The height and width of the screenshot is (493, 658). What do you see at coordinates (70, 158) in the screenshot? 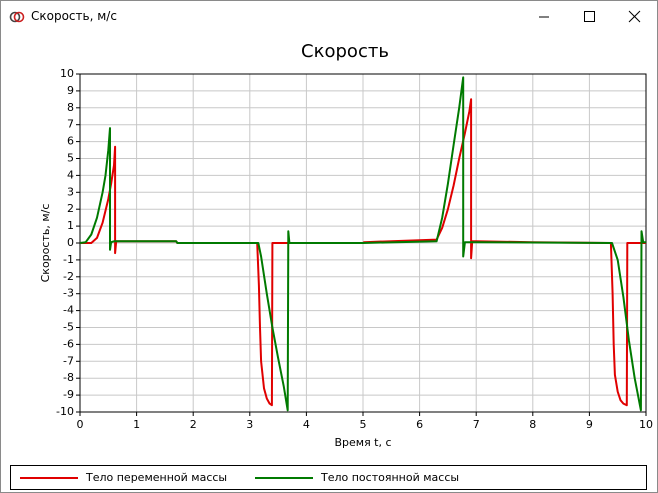
I see `y-tick-label: 5` at bounding box center [70, 158].